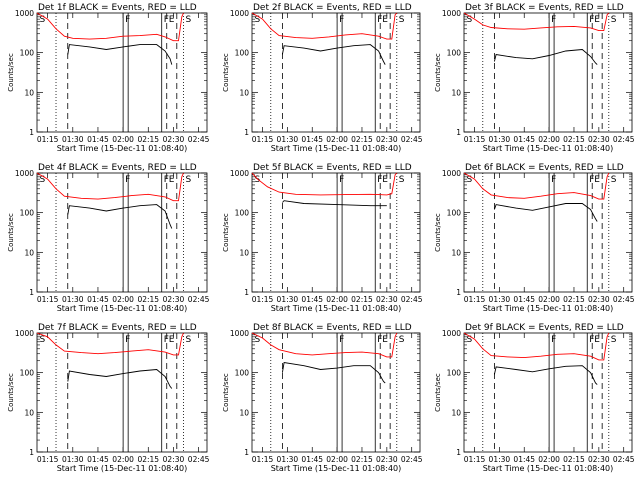 This screenshot has width=640, height=485. I want to click on panel-title: Det 1f BLACK = Events, RED = LLD, so click(117, 8).